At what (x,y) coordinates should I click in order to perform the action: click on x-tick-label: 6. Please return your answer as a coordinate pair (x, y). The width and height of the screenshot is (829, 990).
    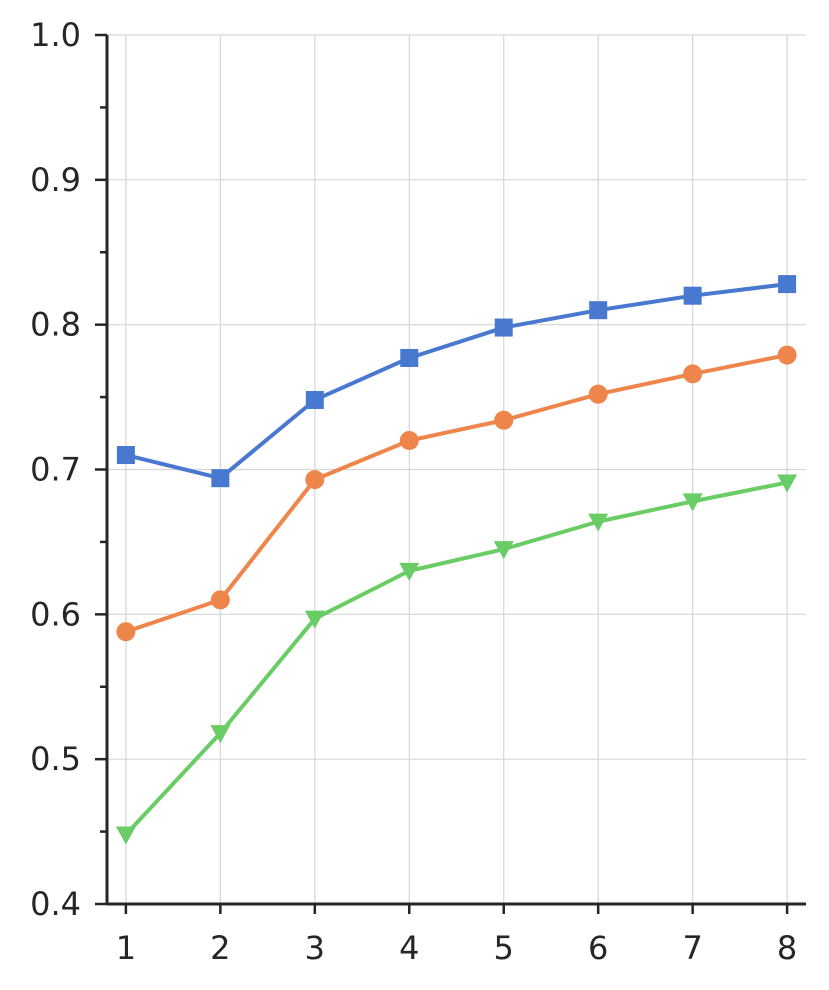
    Looking at the image, I should click on (598, 948).